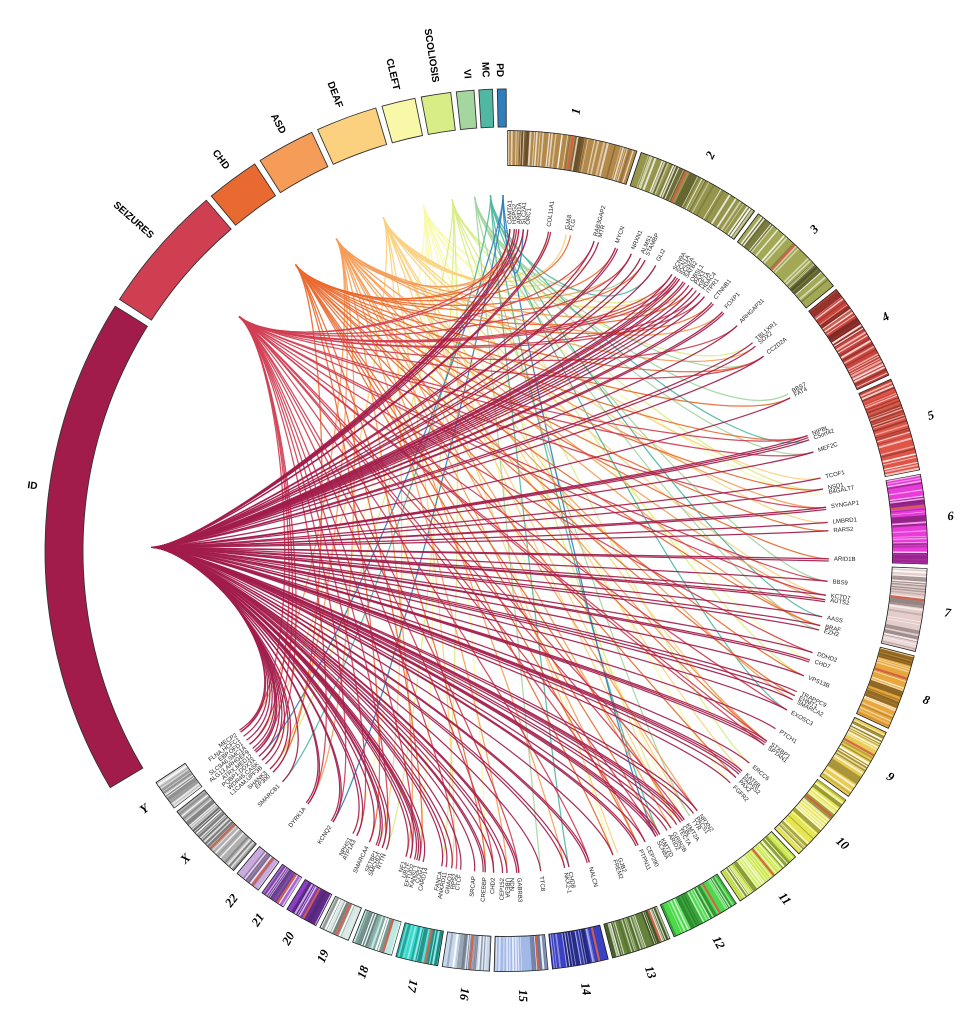 The height and width of the screenshot is (1021, 972). I want to click on svg-text: MTR, so click(603, 231).